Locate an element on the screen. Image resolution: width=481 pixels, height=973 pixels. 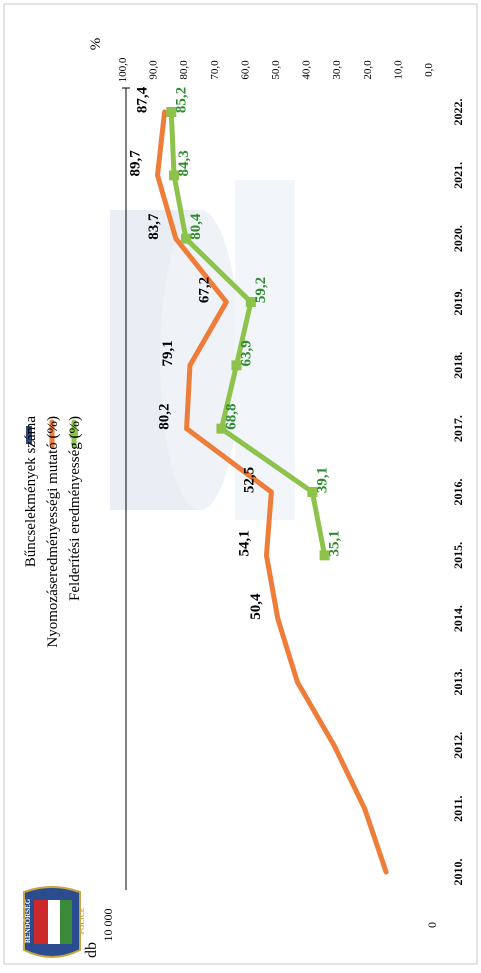
y-left-unit: db is located at coordinates (91, 950).